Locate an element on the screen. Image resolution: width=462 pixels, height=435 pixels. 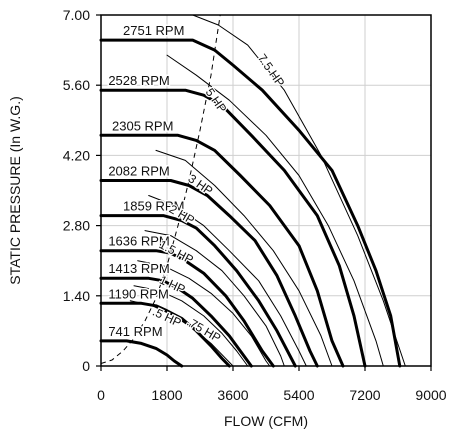
y-tick-label: 4.20 is located at coordinates (76, 155).